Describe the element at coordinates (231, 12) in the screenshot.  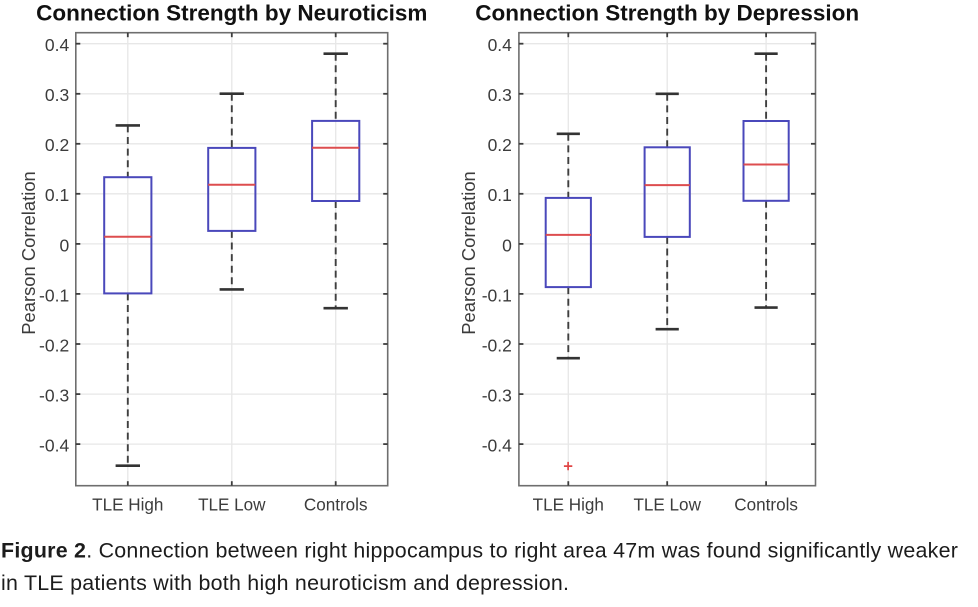
I see `svg-text:Connection Strength by Neuroti: Connection Strength by Neuroticism` at that location.